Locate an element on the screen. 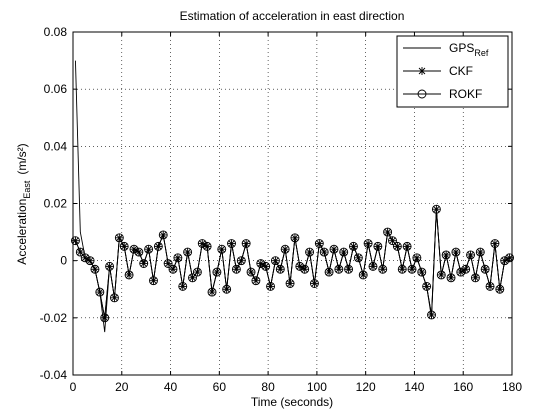 Image resolution: width=560 pixels, height=420 pixels. x-tick-label: 0 is located at coordinates (73, 387).